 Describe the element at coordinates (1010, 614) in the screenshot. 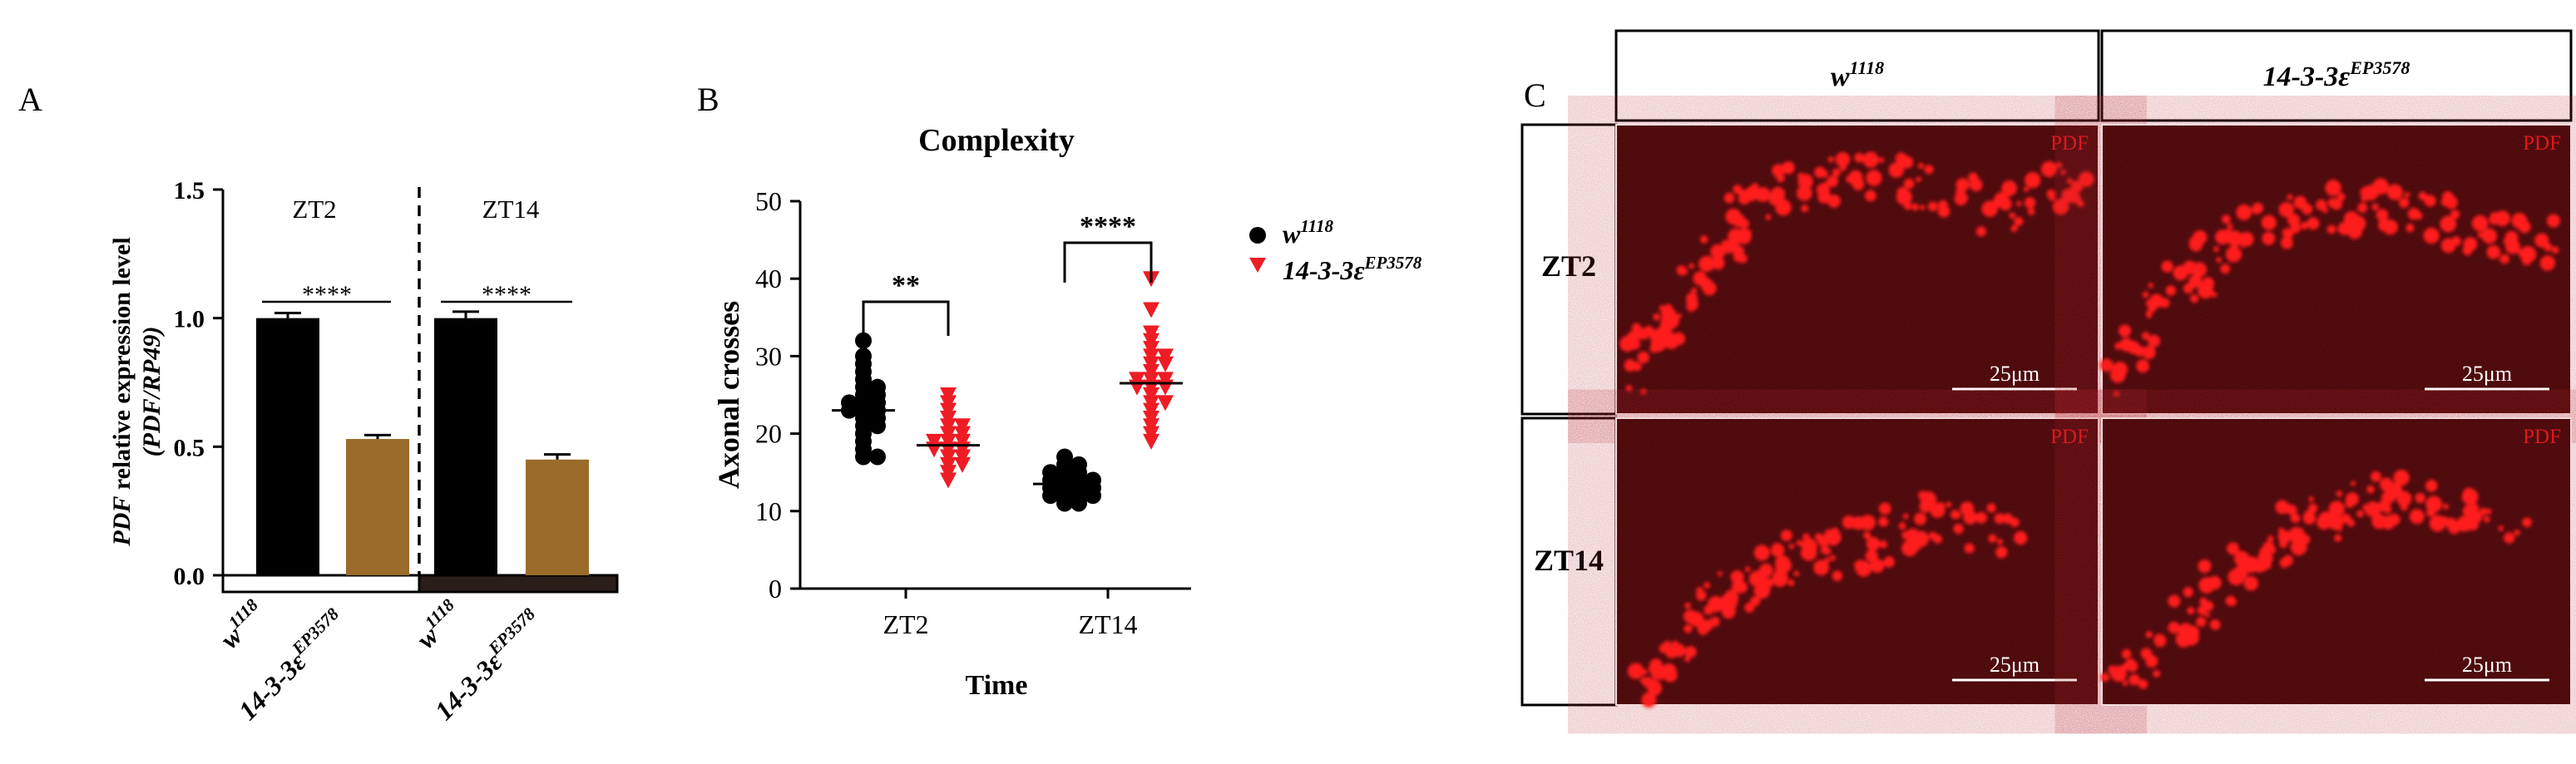

I see `panel-b-x-ticks: ZT2 ZT14` at that location.